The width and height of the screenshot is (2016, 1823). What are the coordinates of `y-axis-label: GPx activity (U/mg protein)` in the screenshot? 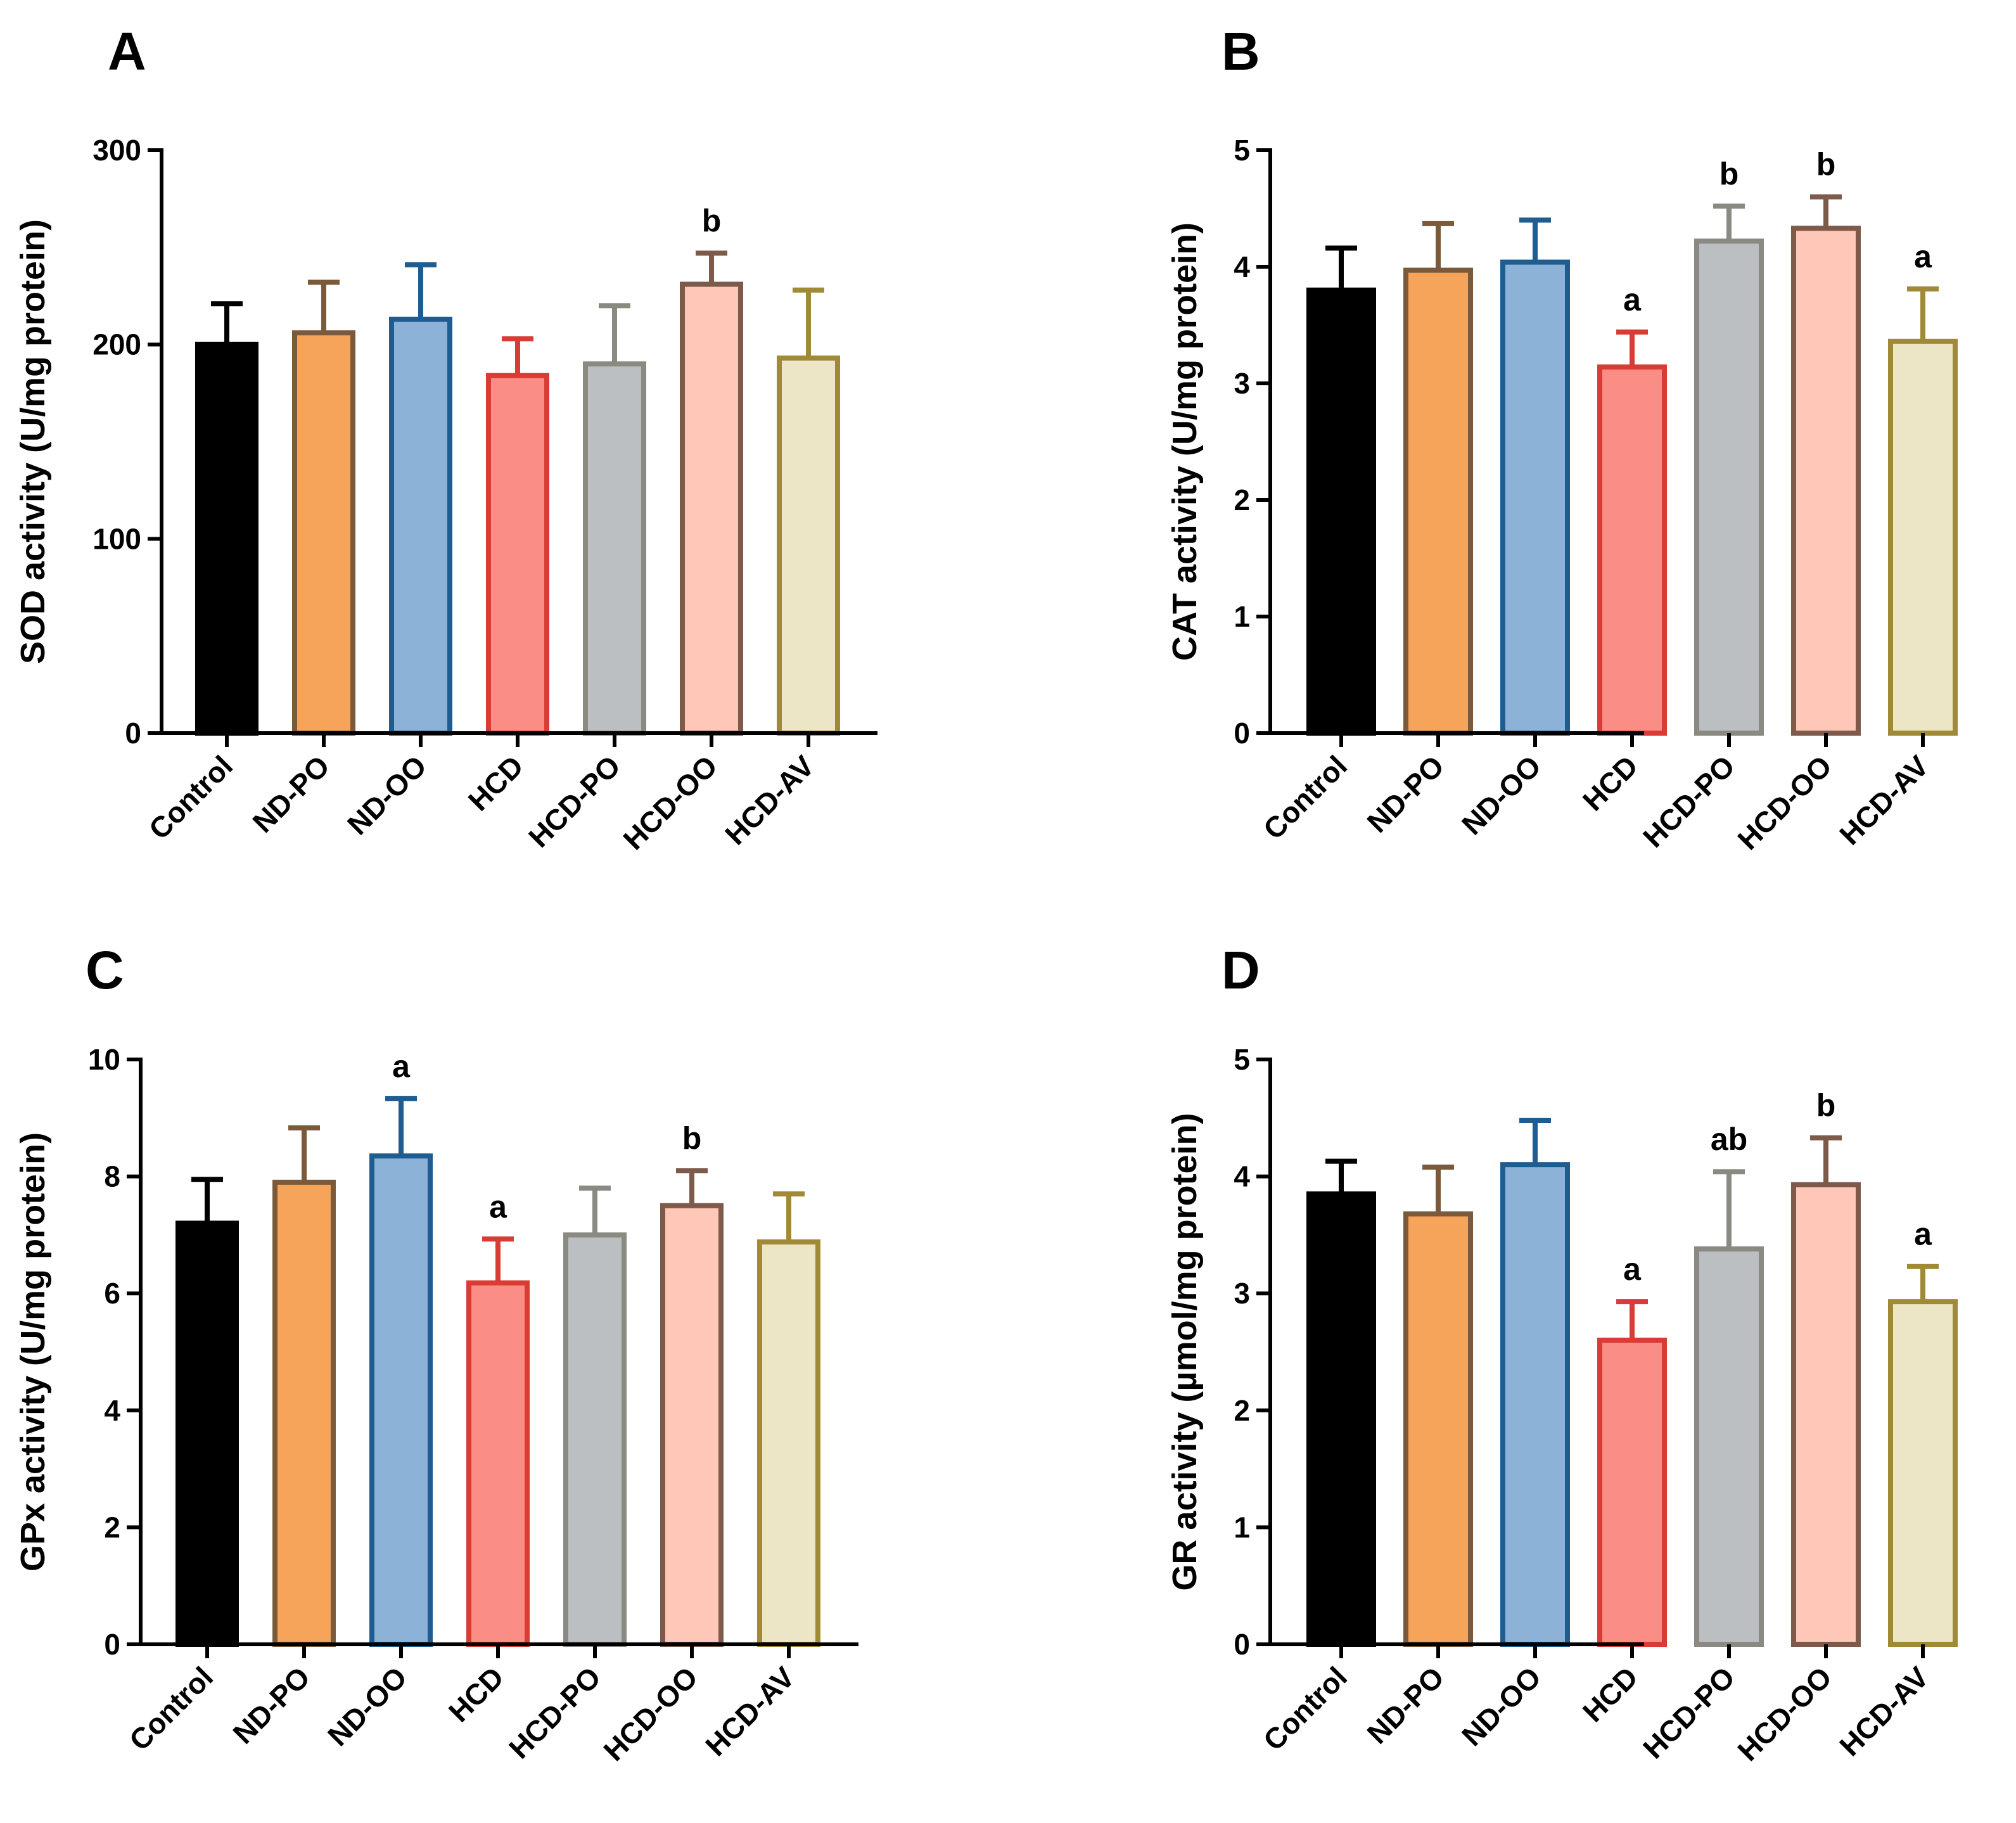 It's located at (33, 1351).